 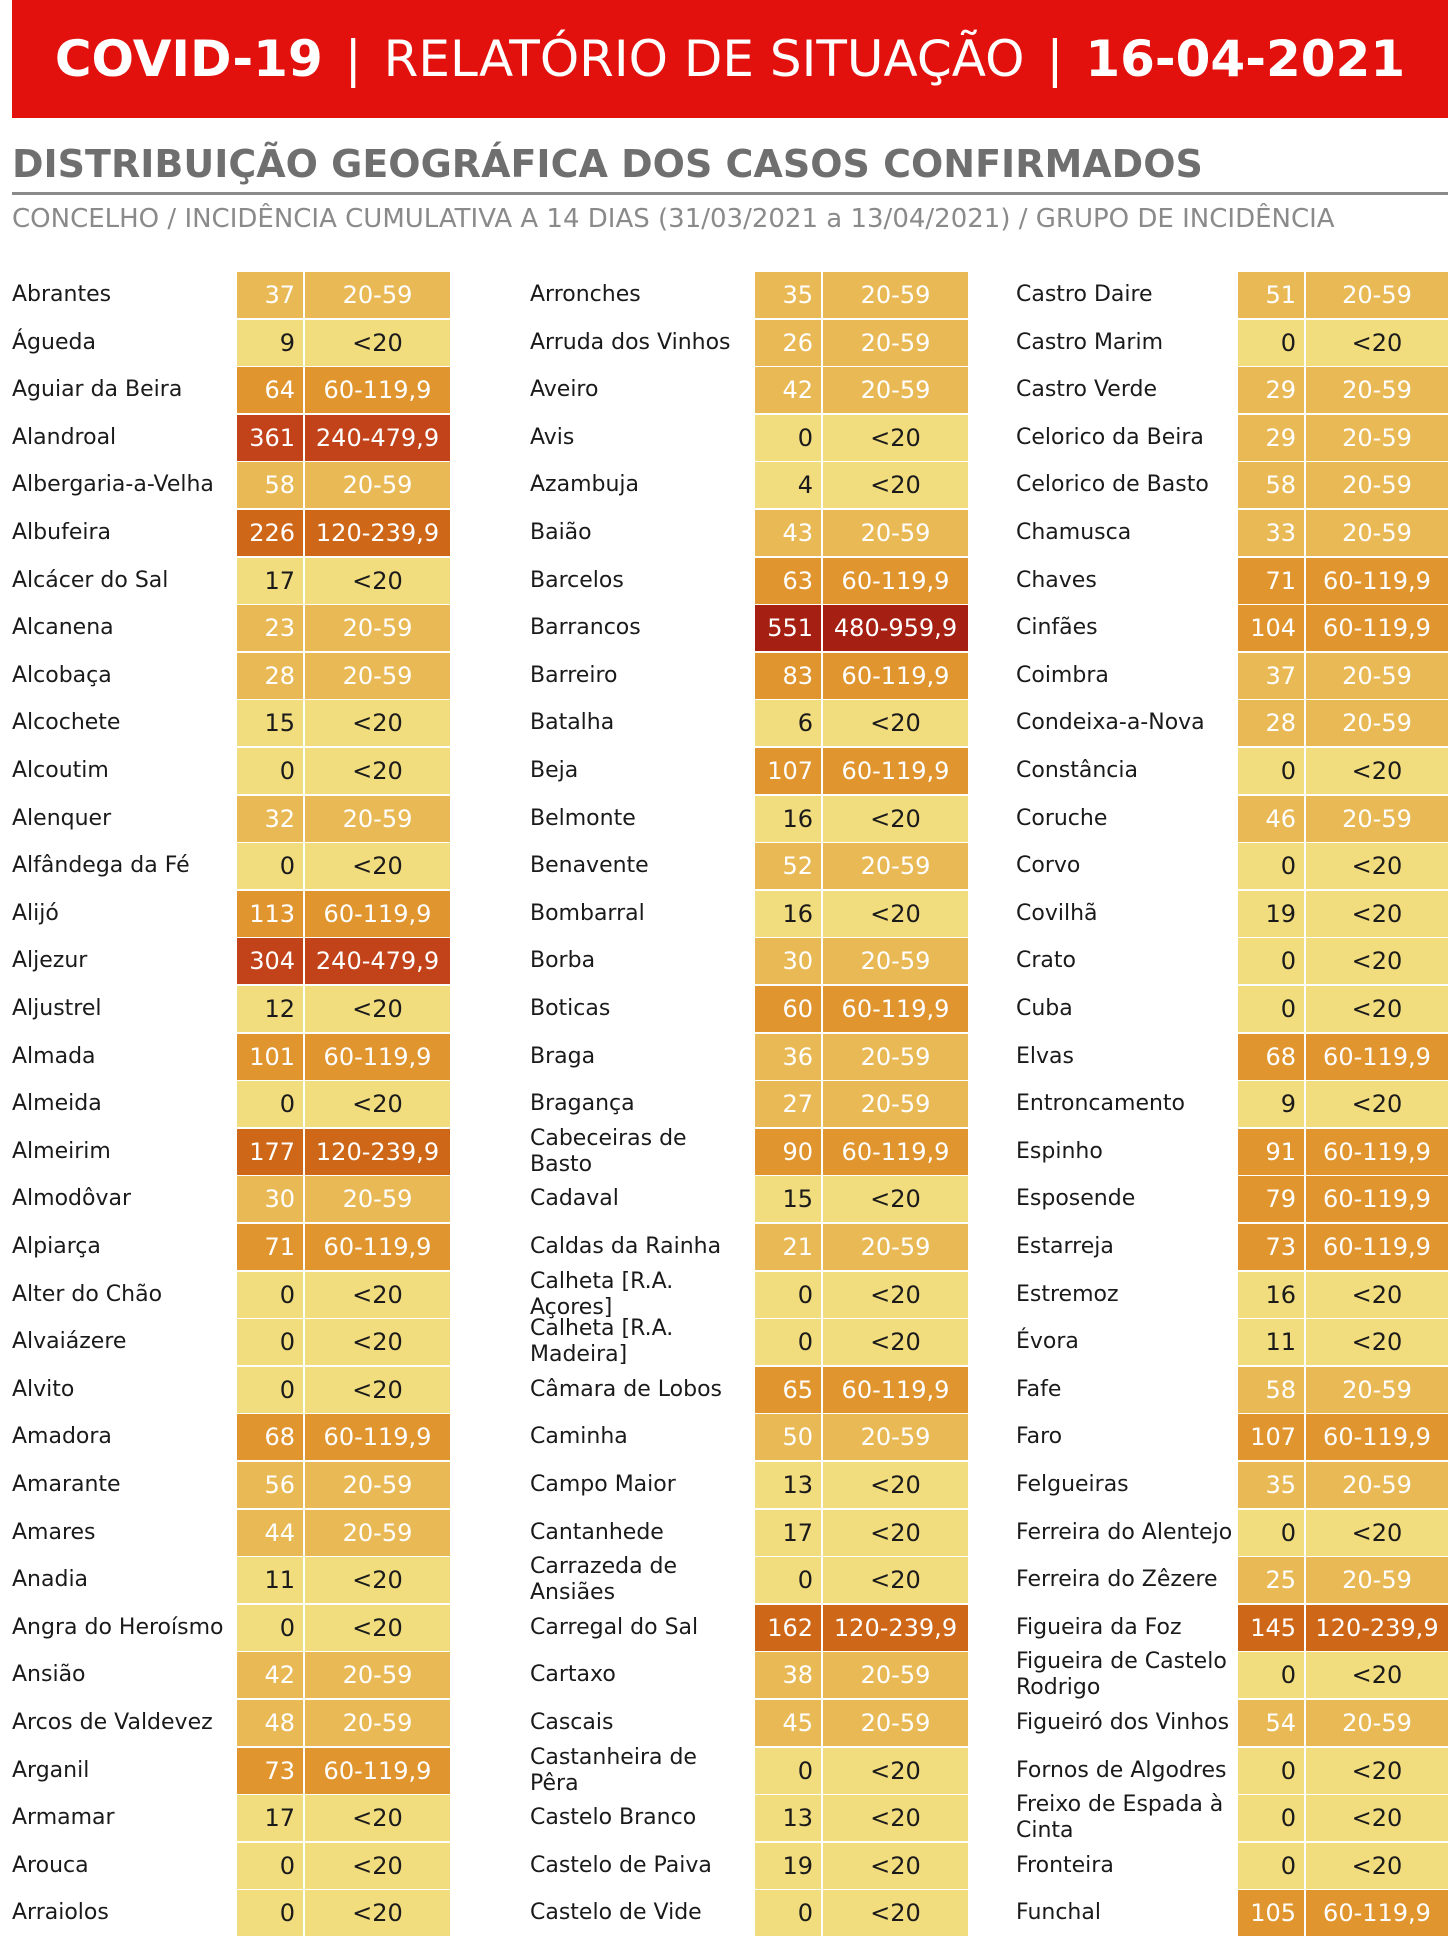 What do you see at coordinates (788, 1389) in the screenshot?
I see `case-count: 65` at bounding box center [788, 1389].